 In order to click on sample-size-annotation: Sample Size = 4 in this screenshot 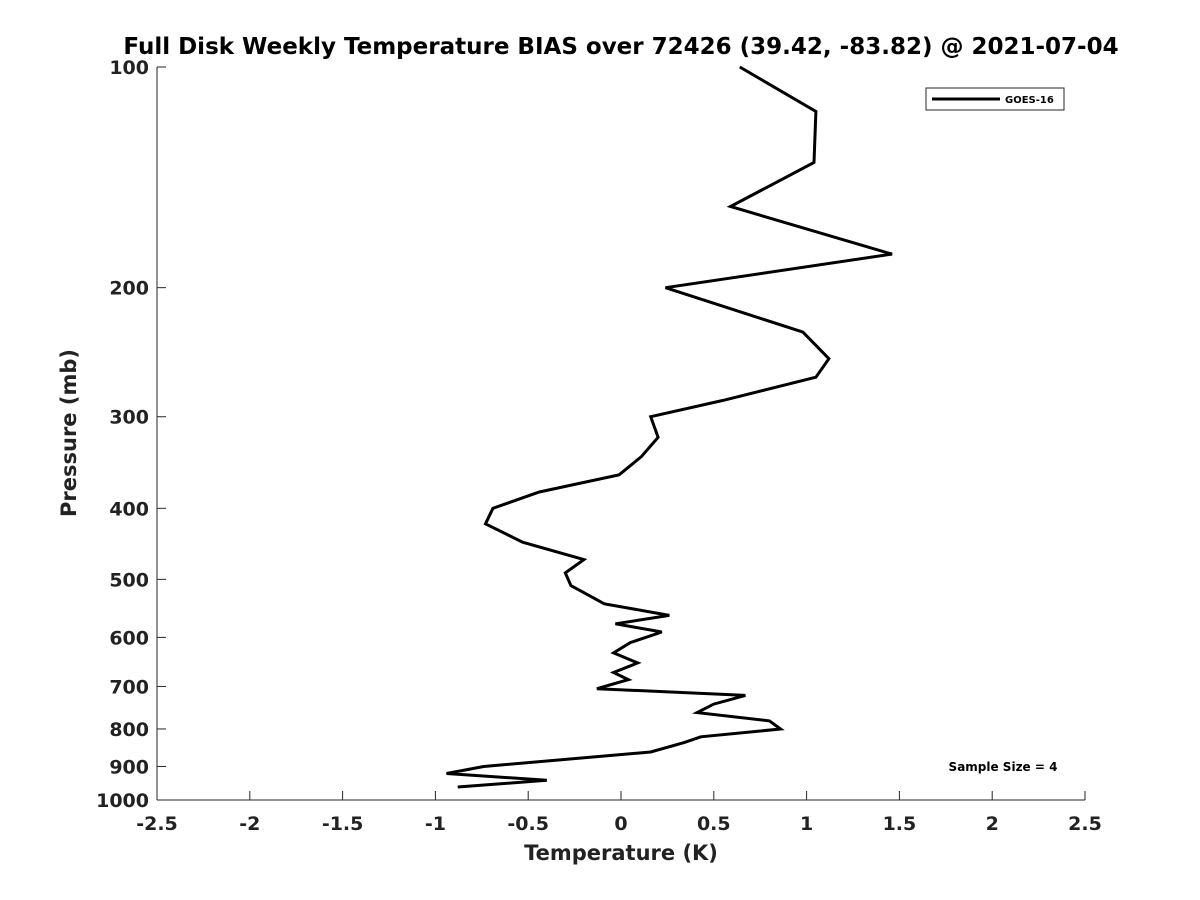, I will do `click(1003, 767)`.